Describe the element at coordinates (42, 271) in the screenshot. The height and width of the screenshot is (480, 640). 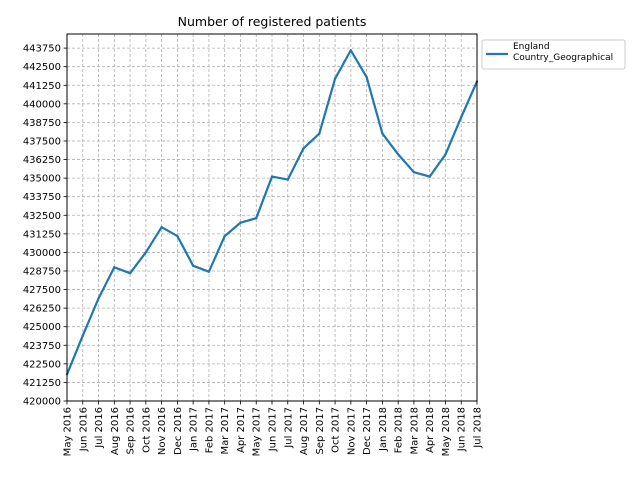
I see `y-tick-label: 428750` at that location.